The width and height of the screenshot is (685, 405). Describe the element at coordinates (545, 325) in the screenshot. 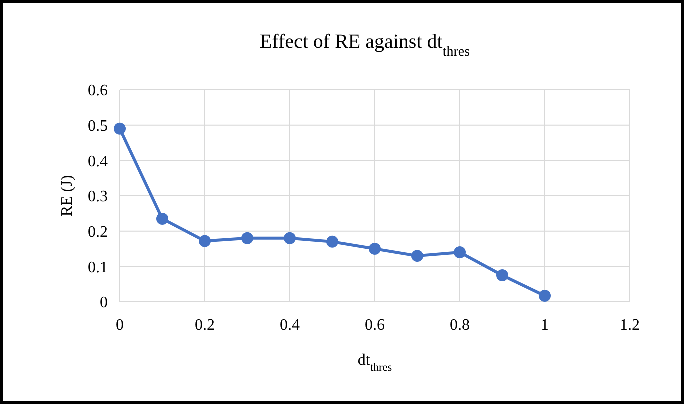

I see `x-tick-label: 1` at that location.